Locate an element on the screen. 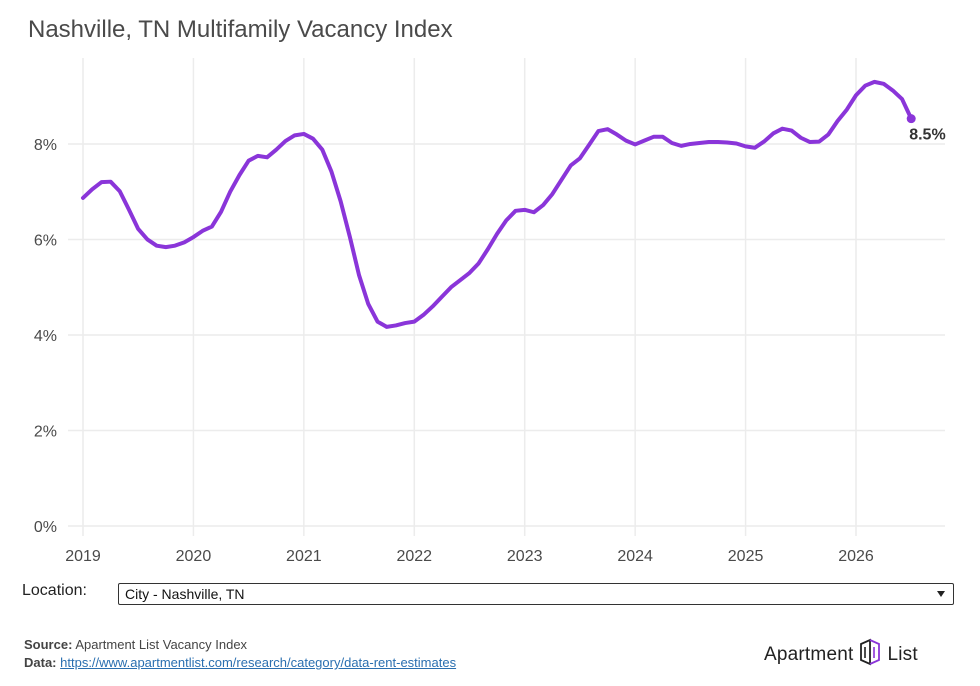 This screenshot has width=980, height=686. apartment-list-logo: Apartment List is located at coordinates (841, 655).